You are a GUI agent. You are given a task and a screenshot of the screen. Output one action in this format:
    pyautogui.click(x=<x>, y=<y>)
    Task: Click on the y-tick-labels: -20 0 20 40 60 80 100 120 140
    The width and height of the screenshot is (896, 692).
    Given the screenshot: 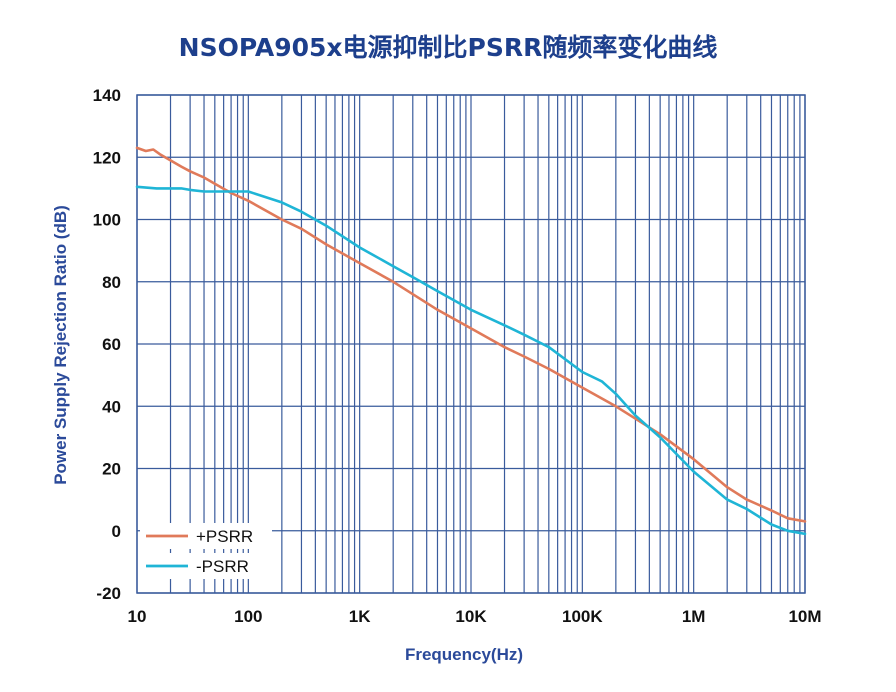 What is the action you would take?
    pyautogui.click(x=107, y=344)
    